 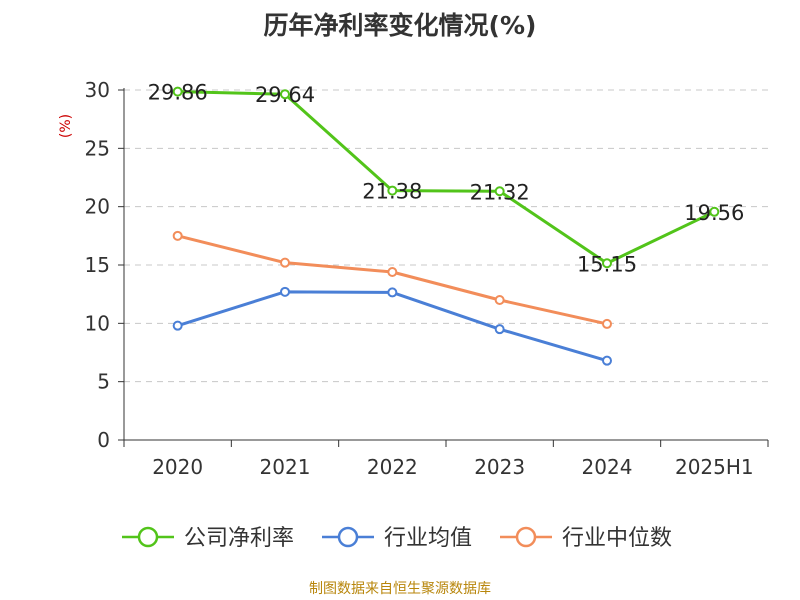 What do you see at coordinates (97, 90) in the screenshot?
I see `y-tick-label: 30` at bounding box center [97, 90].